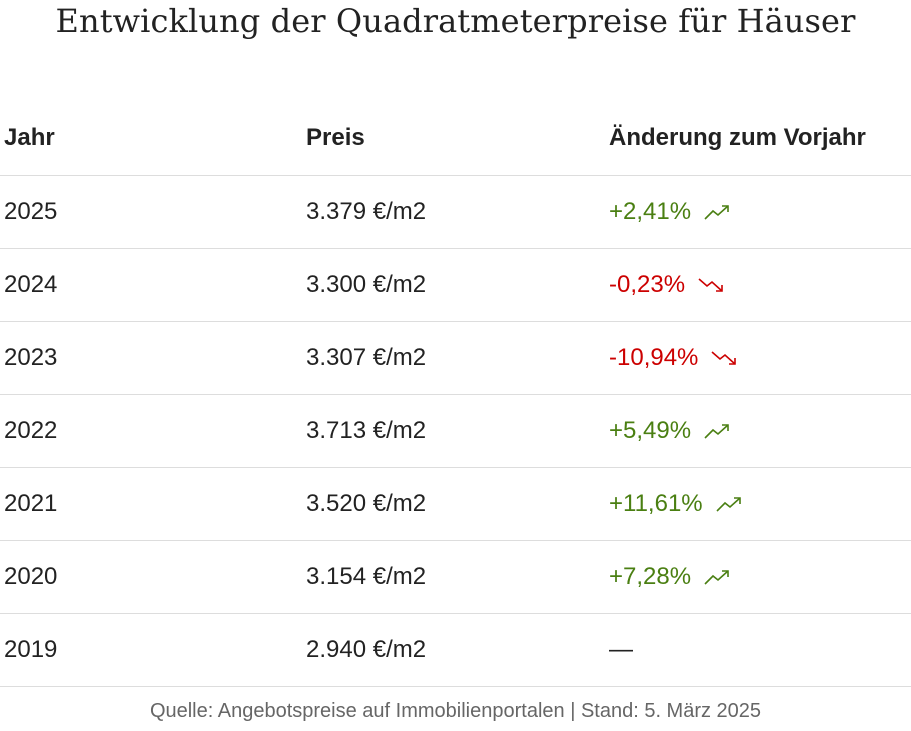 The width and height of the screenshot is (911, 731). I want to click on cell-price: 3.154 €/m2, so click(366, 576).